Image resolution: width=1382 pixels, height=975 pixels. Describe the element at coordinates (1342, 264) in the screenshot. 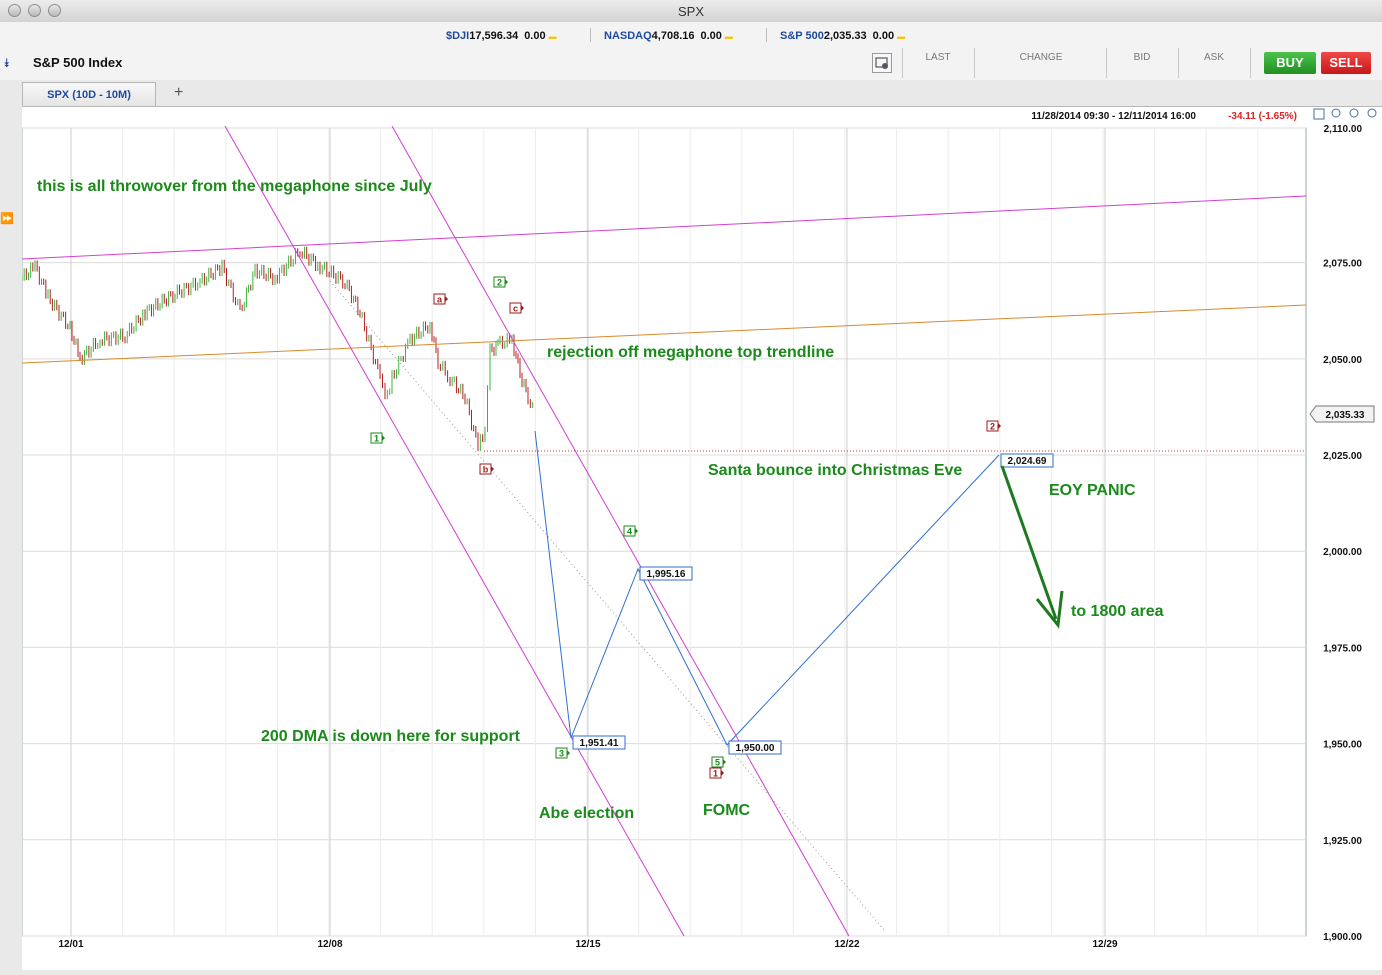

I see `y-tick-label: 2,075.00` at that location.